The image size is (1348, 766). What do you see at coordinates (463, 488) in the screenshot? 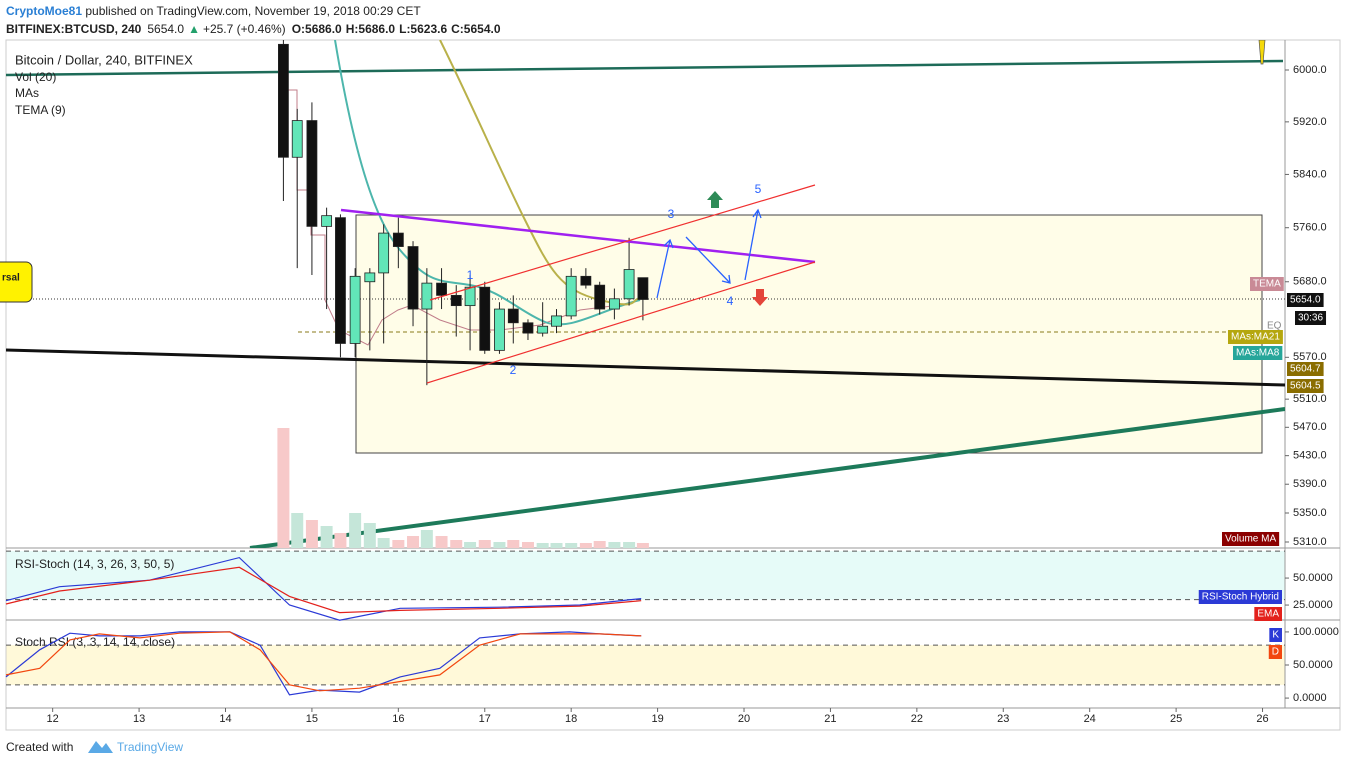
I see `volume` at bounding box center [463, 488].